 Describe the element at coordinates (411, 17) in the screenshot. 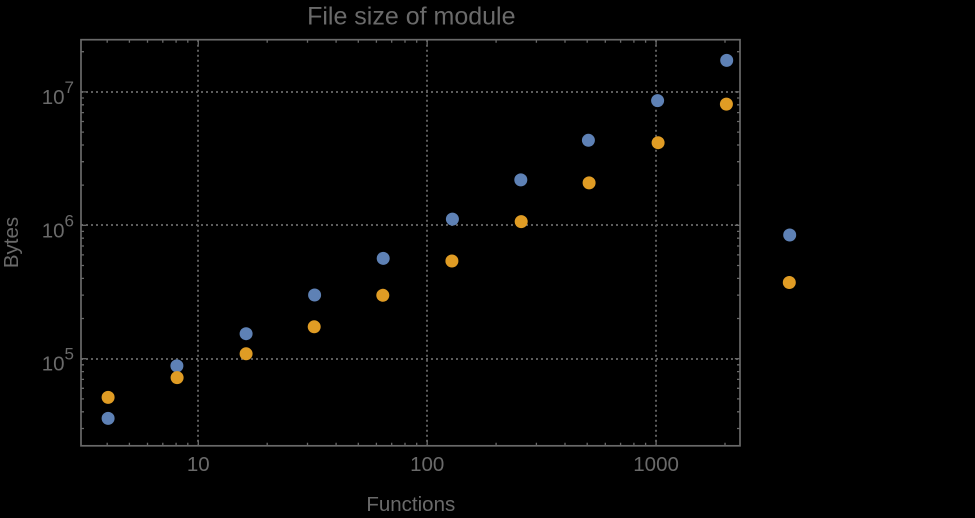

I see `svg-text: File size of module` at that location.